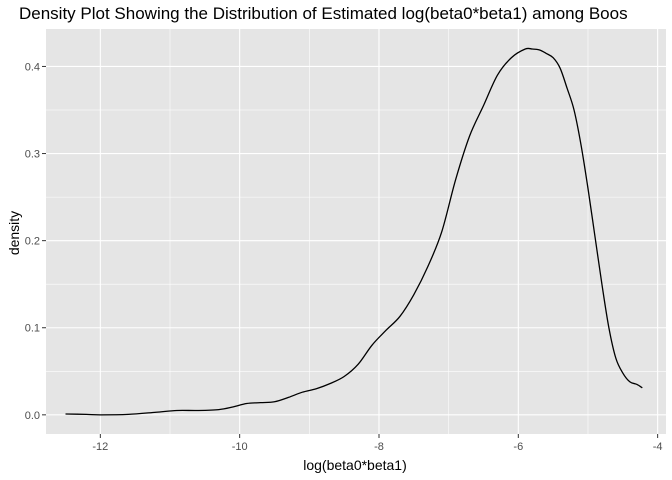 The width and height of the screenshot is (672, 480). Describe the element at coordinates (32, 329) in the screenshot. I see `y-tick-label: 0.1` at that location.